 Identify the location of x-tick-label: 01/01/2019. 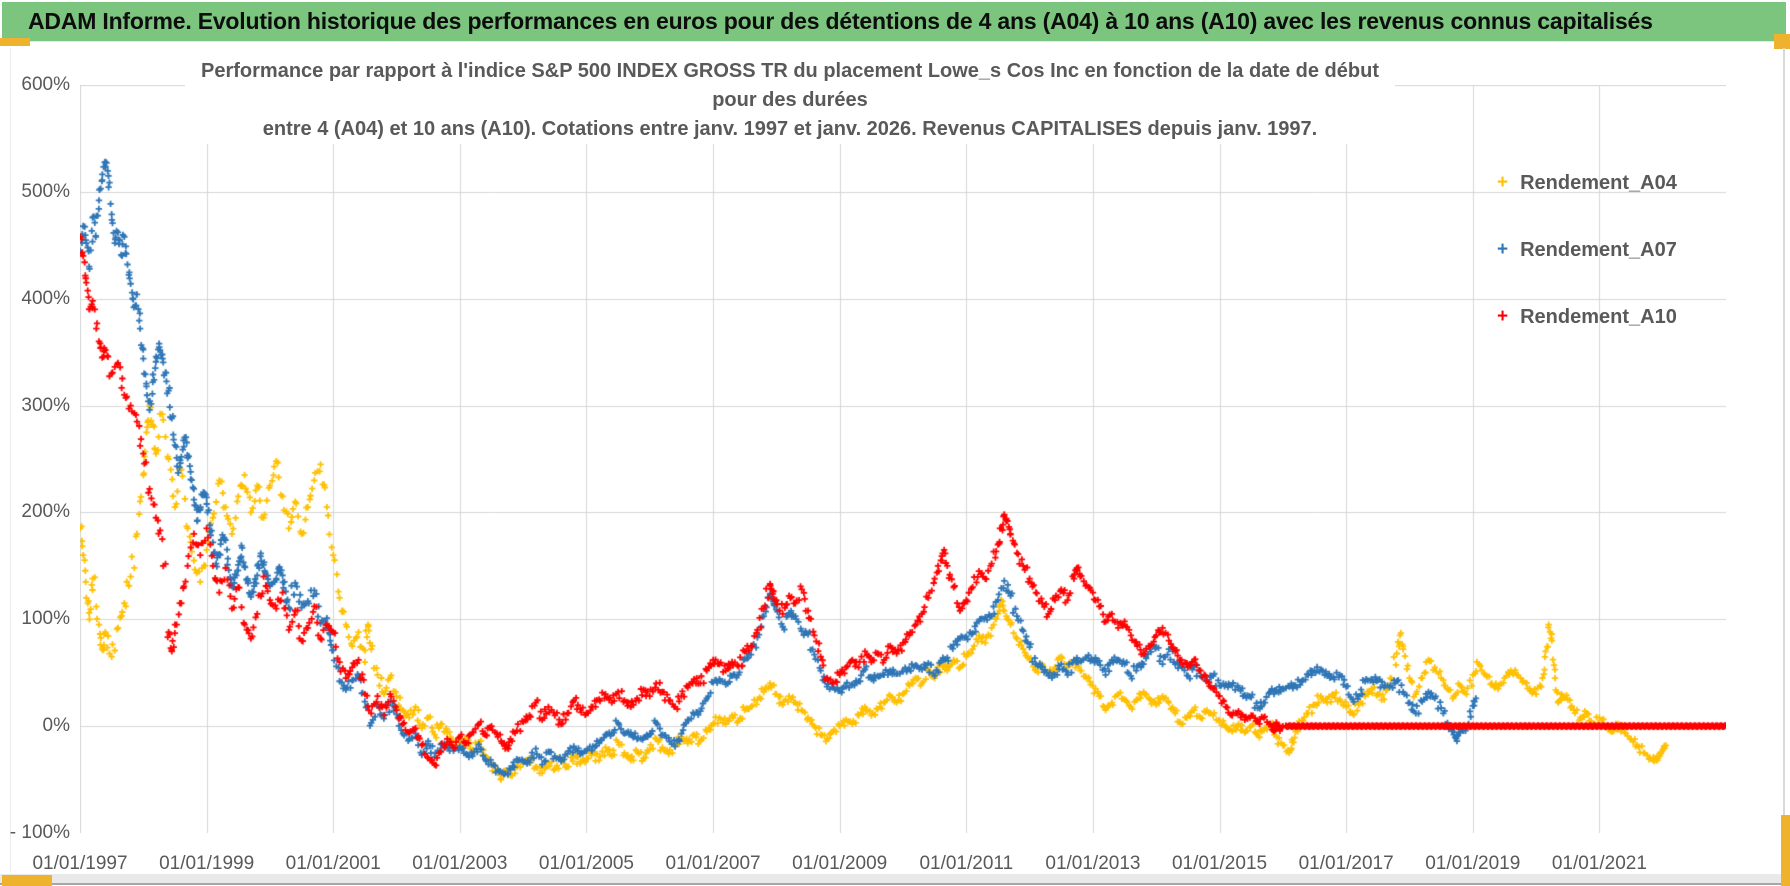
(1473, 863).